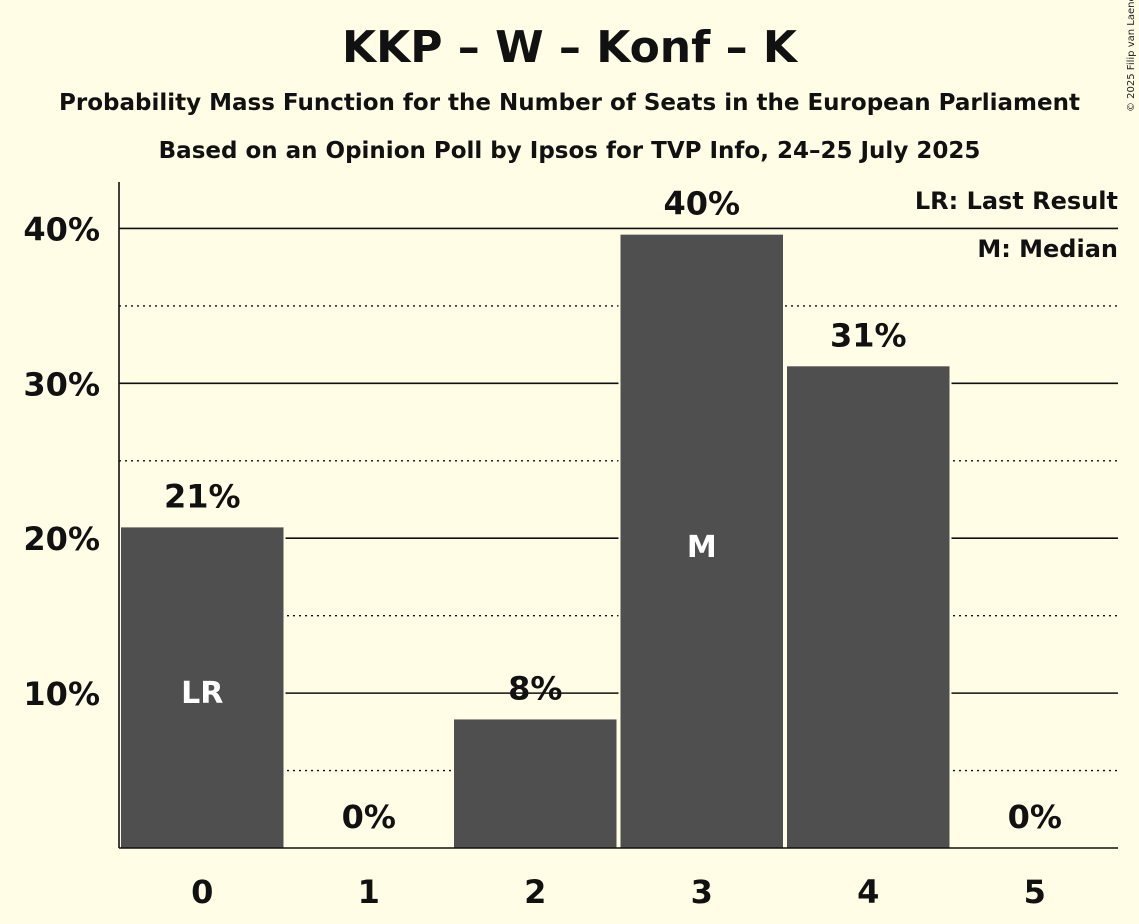 The width and height of the screenshot is (1139, 924). What do you see at coordinates (1035, 817) in the screenshot?
I see `data-label-5: 0%` at bounding box center [1035, 817].